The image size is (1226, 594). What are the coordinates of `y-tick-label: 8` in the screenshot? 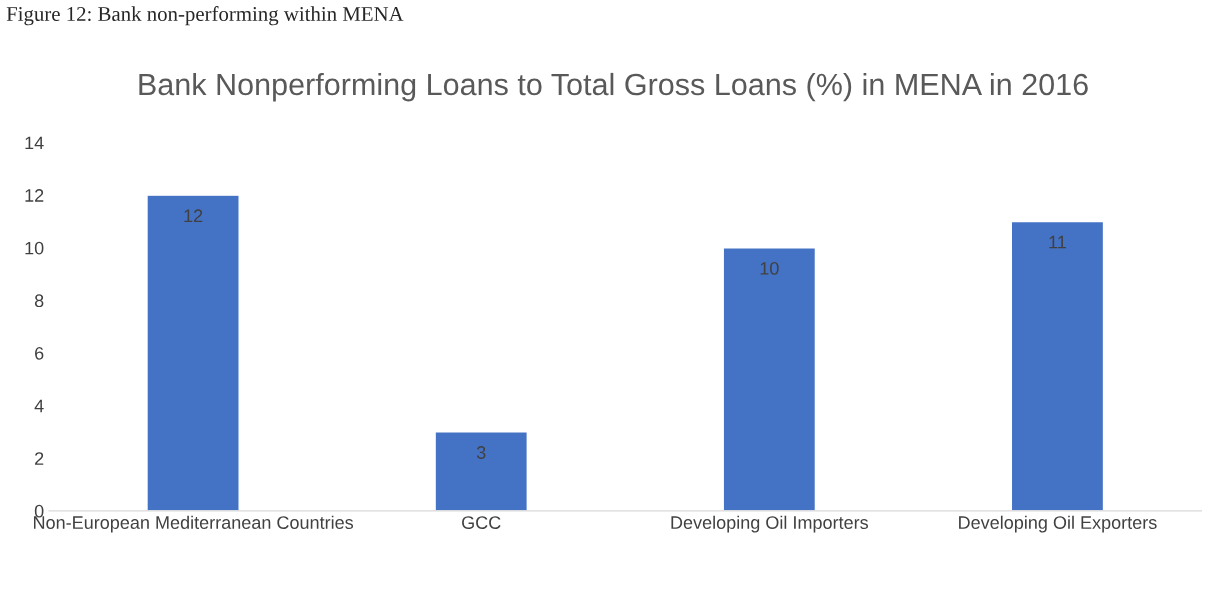 It's located at (39, 301).